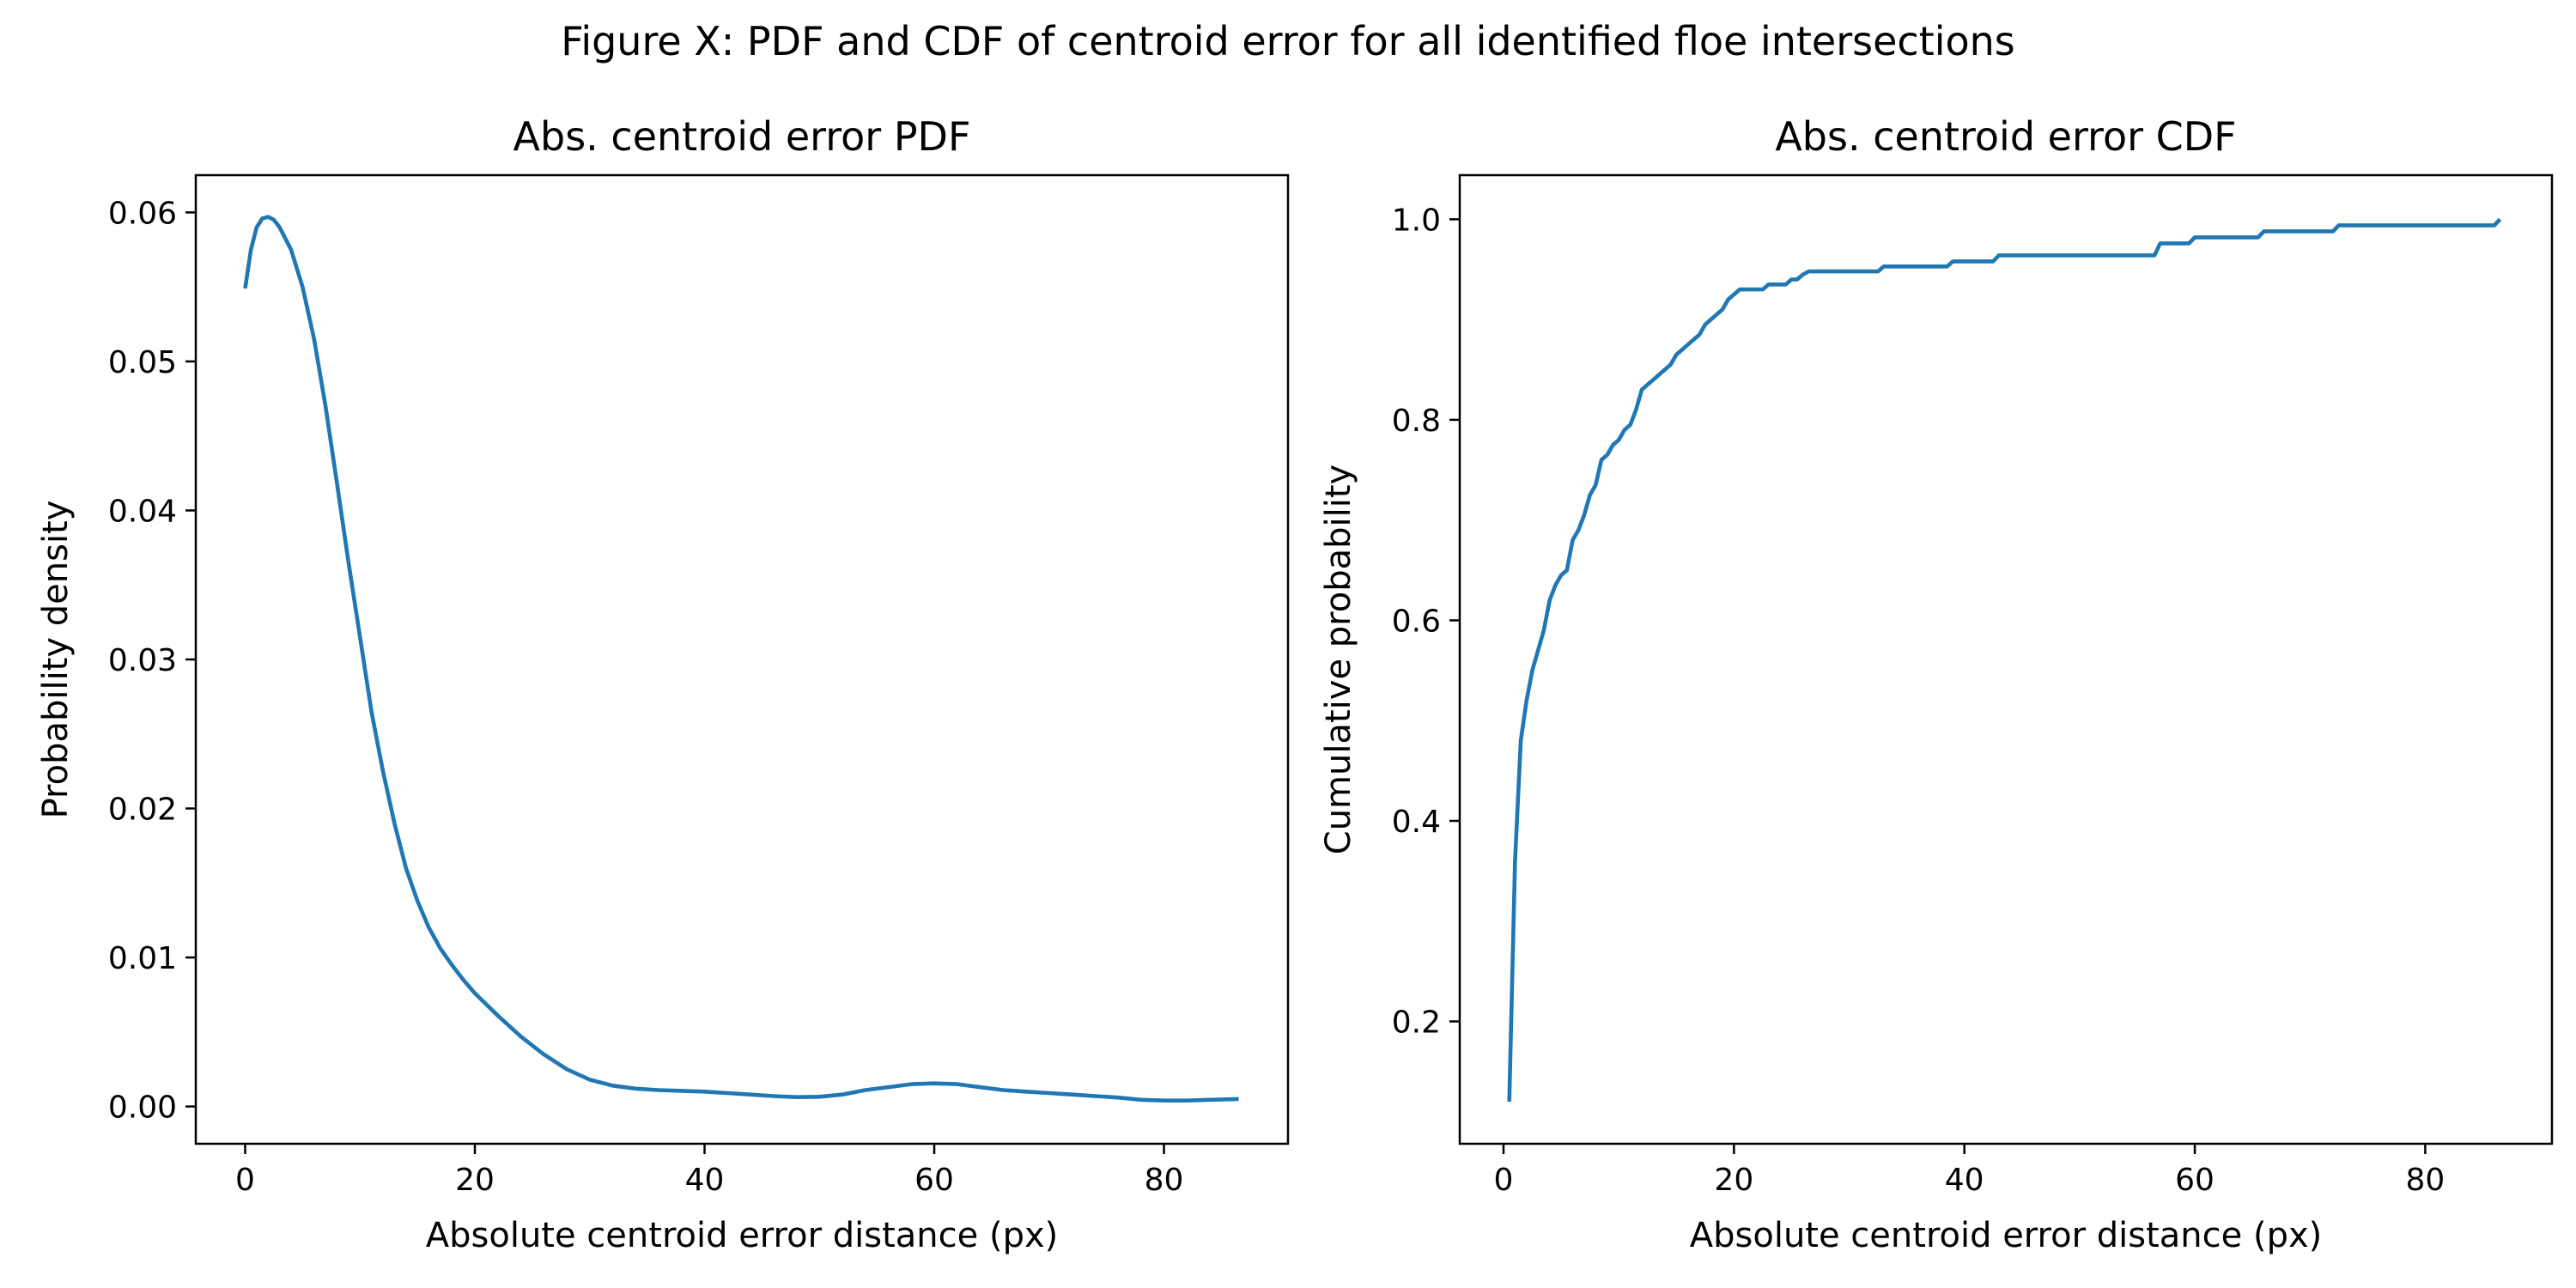 This screenshot has height=1288, width=2576. What do you see at coordinates (245, 1180) in the screenshot?
I see `pdf-x-tick-label: 0` at bounding box center [245, 1180].